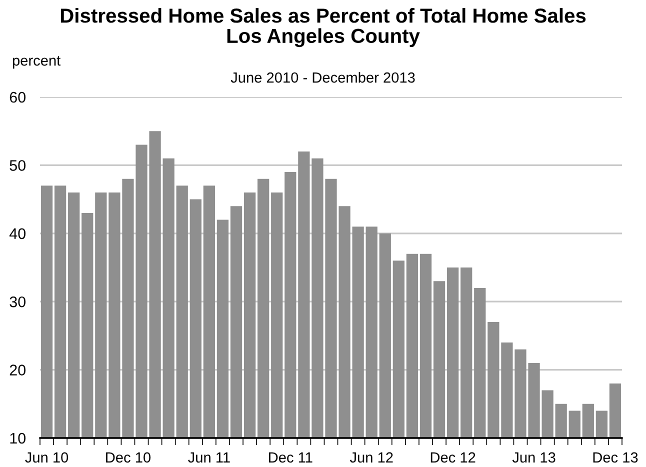 Image resolution: width=646 pixels, height=467 pixels. I want to click on chart-title: Distressed Home Sales as Percent of Total Home Sales Los Angeles County, so click(323, 28).